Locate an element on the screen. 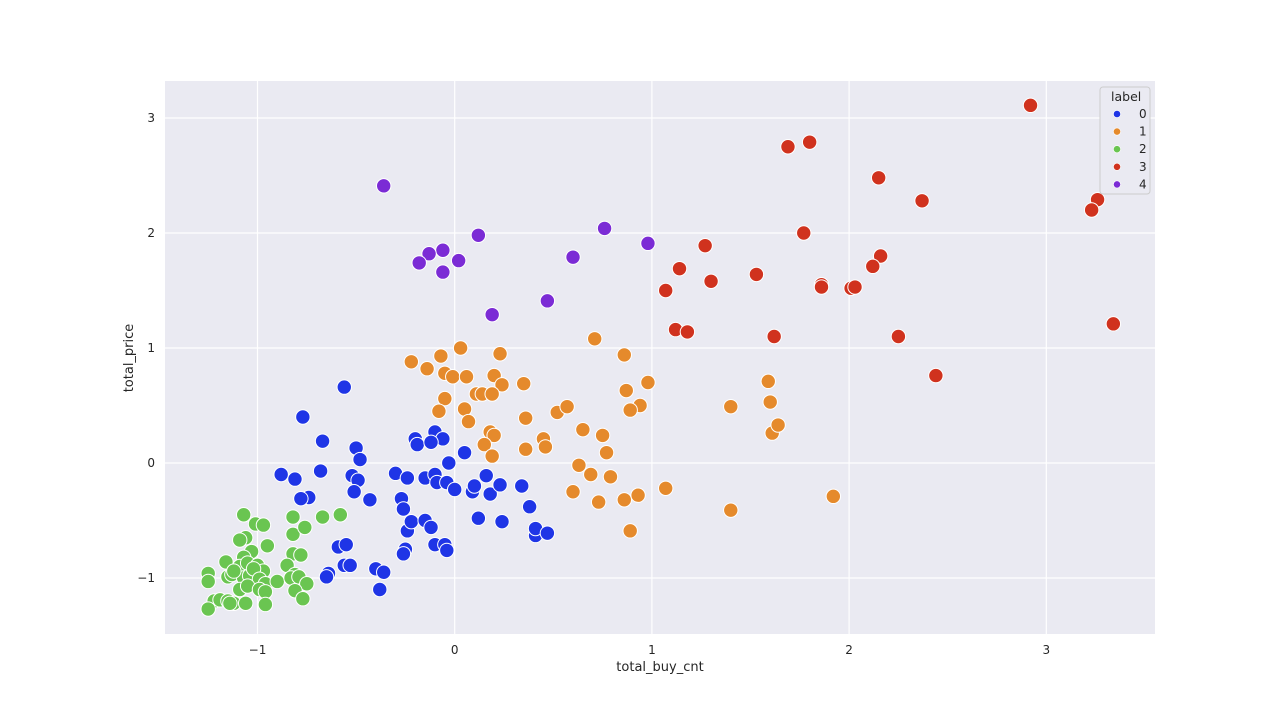 Image resolution: width=1280 pixels, height=720 pixels. y-tick-label: 2 is located at coordinates (151, 233).